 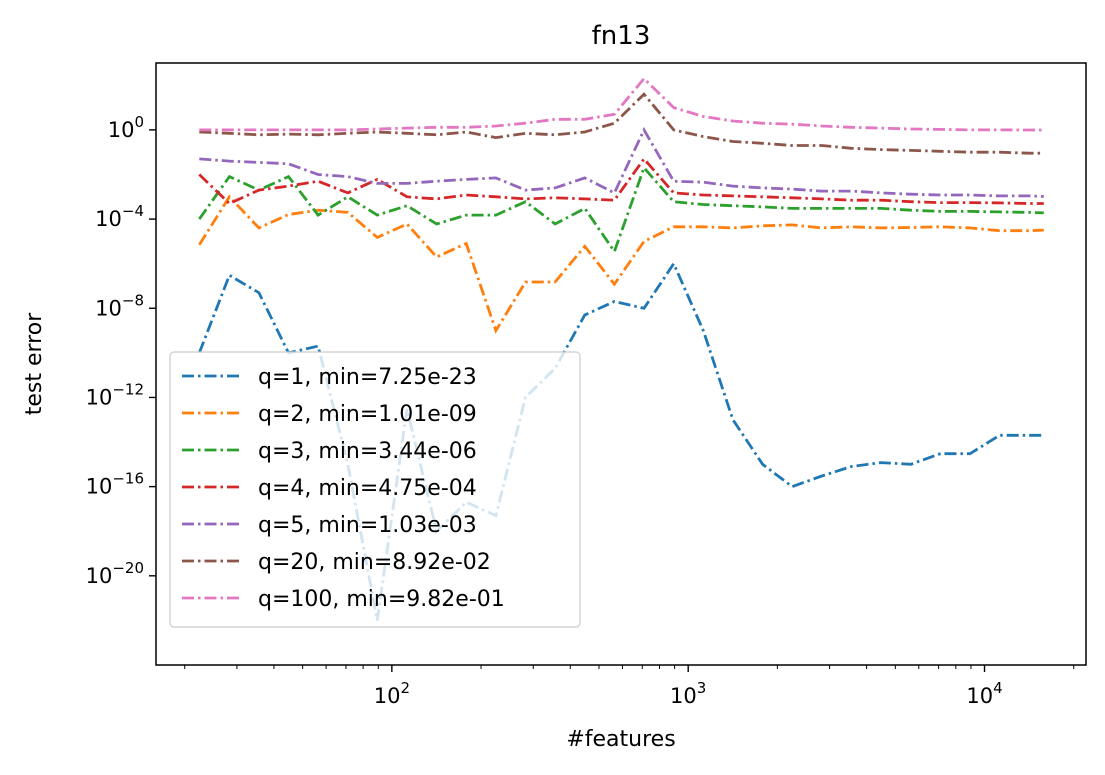 I want to click on y-tick-label: 10⁻⁴, so click(x=119, y=216).